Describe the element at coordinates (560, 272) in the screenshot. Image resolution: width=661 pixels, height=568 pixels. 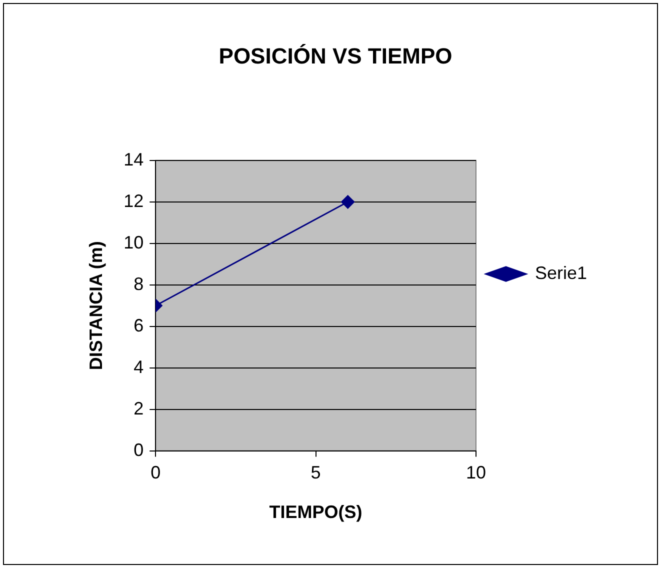
I see `legend-label: Serie1` at that location.